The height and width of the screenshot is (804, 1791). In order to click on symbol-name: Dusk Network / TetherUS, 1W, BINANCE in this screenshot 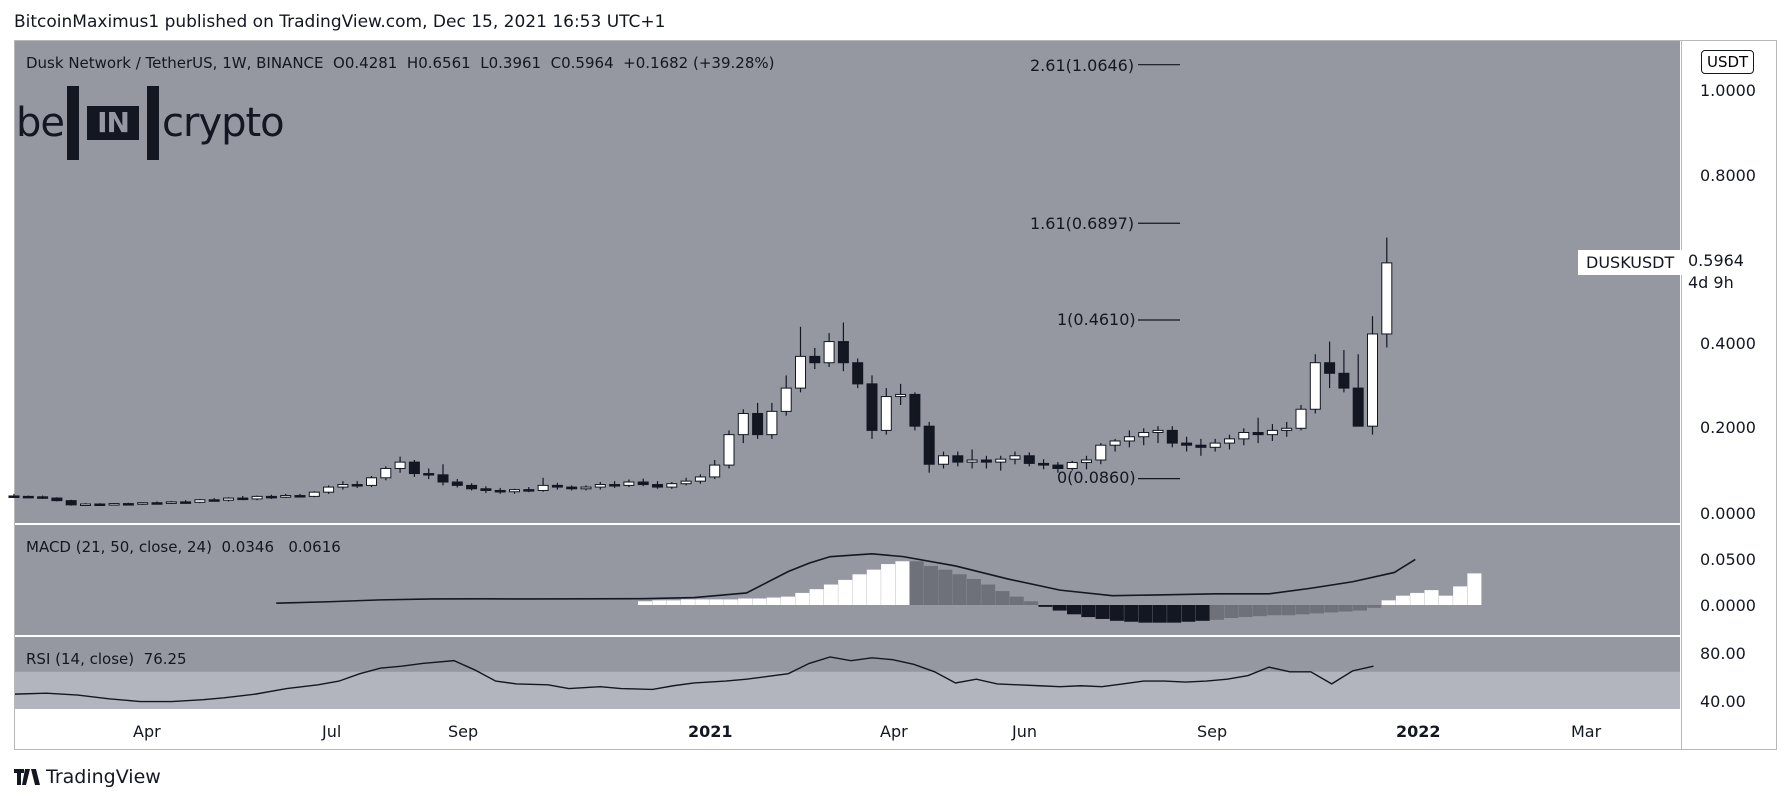, I will do `click(175, 63)`.